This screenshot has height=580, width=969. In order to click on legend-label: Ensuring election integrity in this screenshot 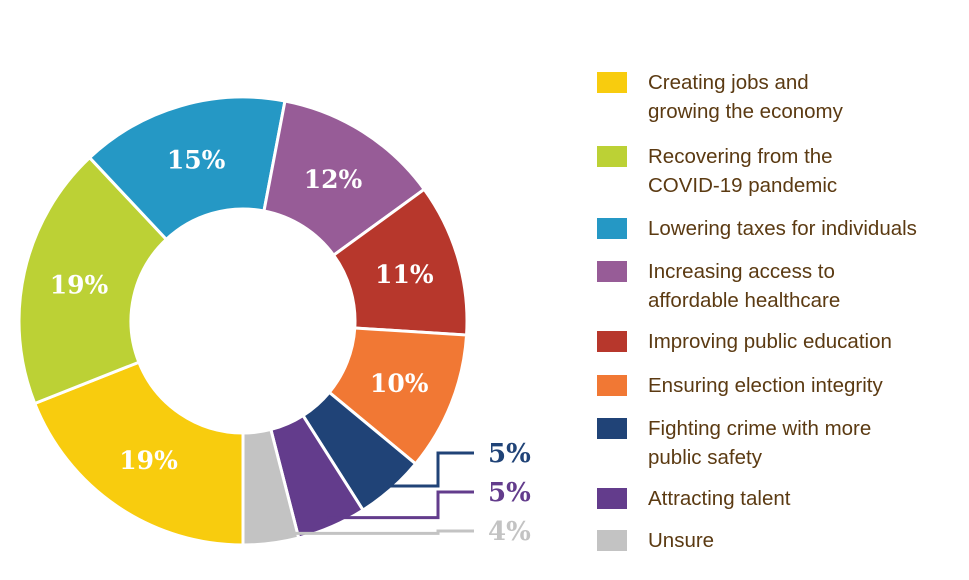, I will do `click(765, 385)`.